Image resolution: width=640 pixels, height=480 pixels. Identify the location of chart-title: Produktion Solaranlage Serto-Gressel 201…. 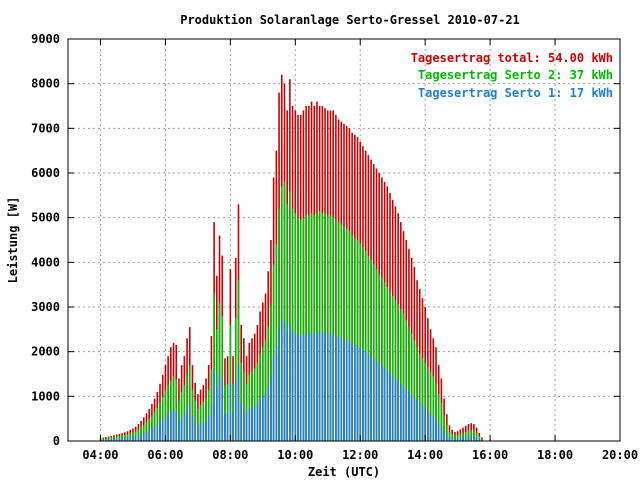
(350, 20).